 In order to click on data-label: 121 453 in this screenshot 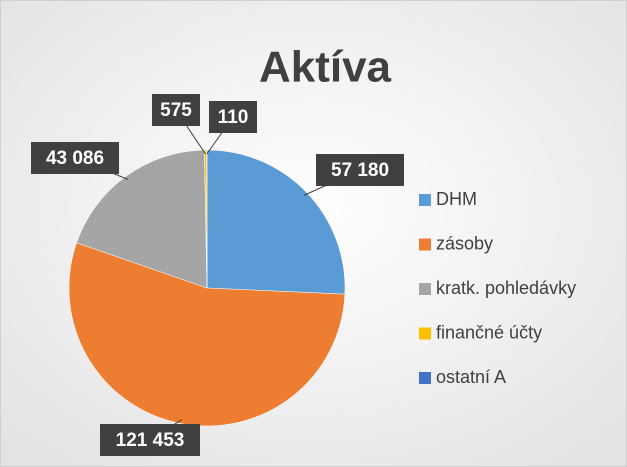, I will do `click(150, 440)`.